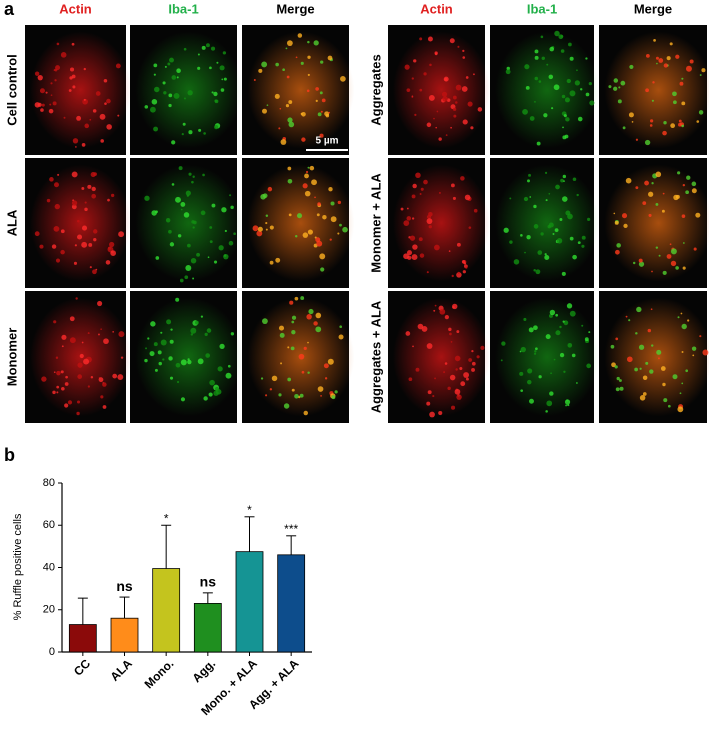 This screenshot has height=729, width=709. Describe the element at coordinates (49, 610) in the screenshot. I see `y-tick-label: 20` at that location.